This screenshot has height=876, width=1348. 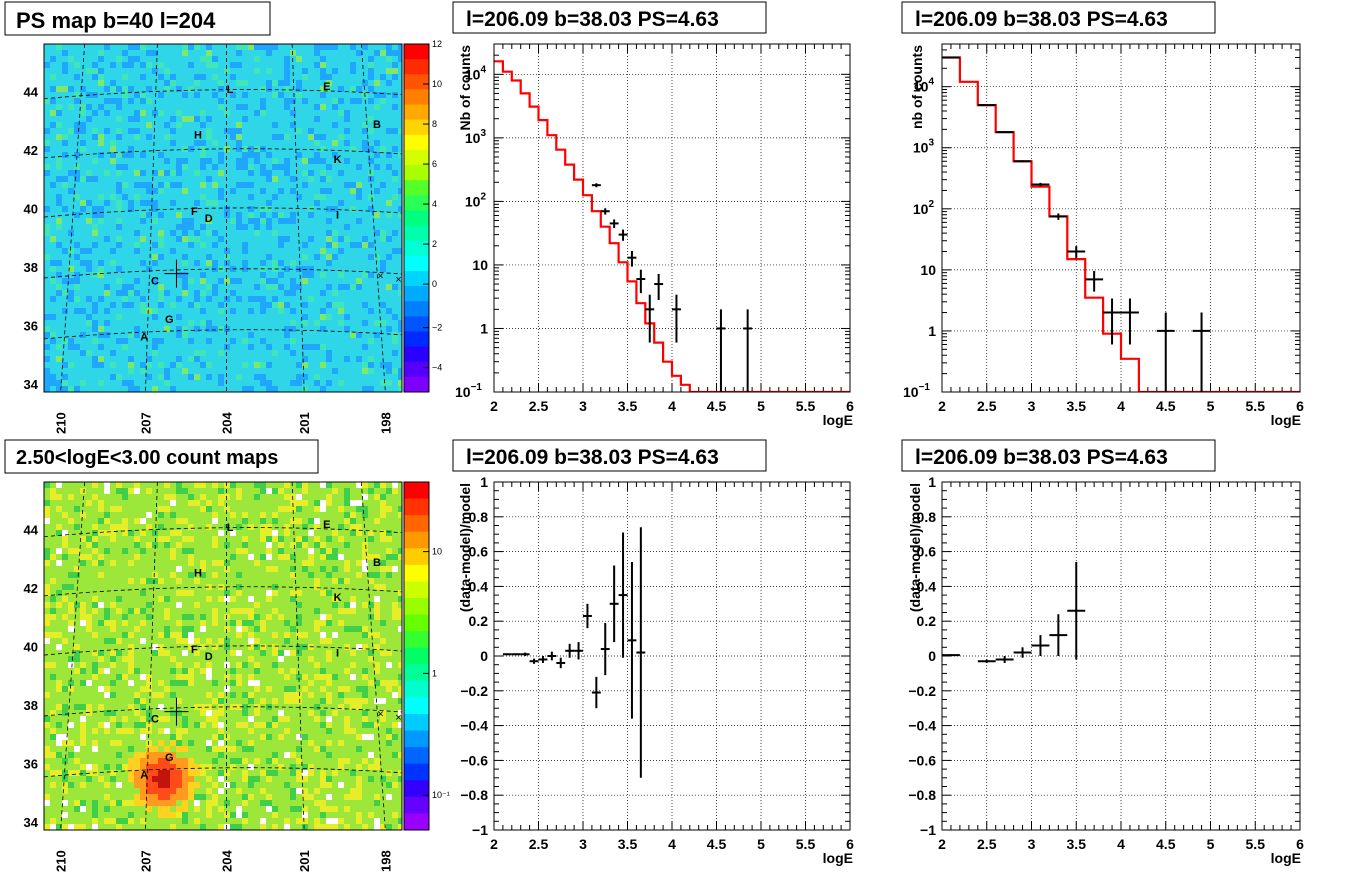 I want to click on residual-left-xlabel: logE, so click(x=838, y=858).